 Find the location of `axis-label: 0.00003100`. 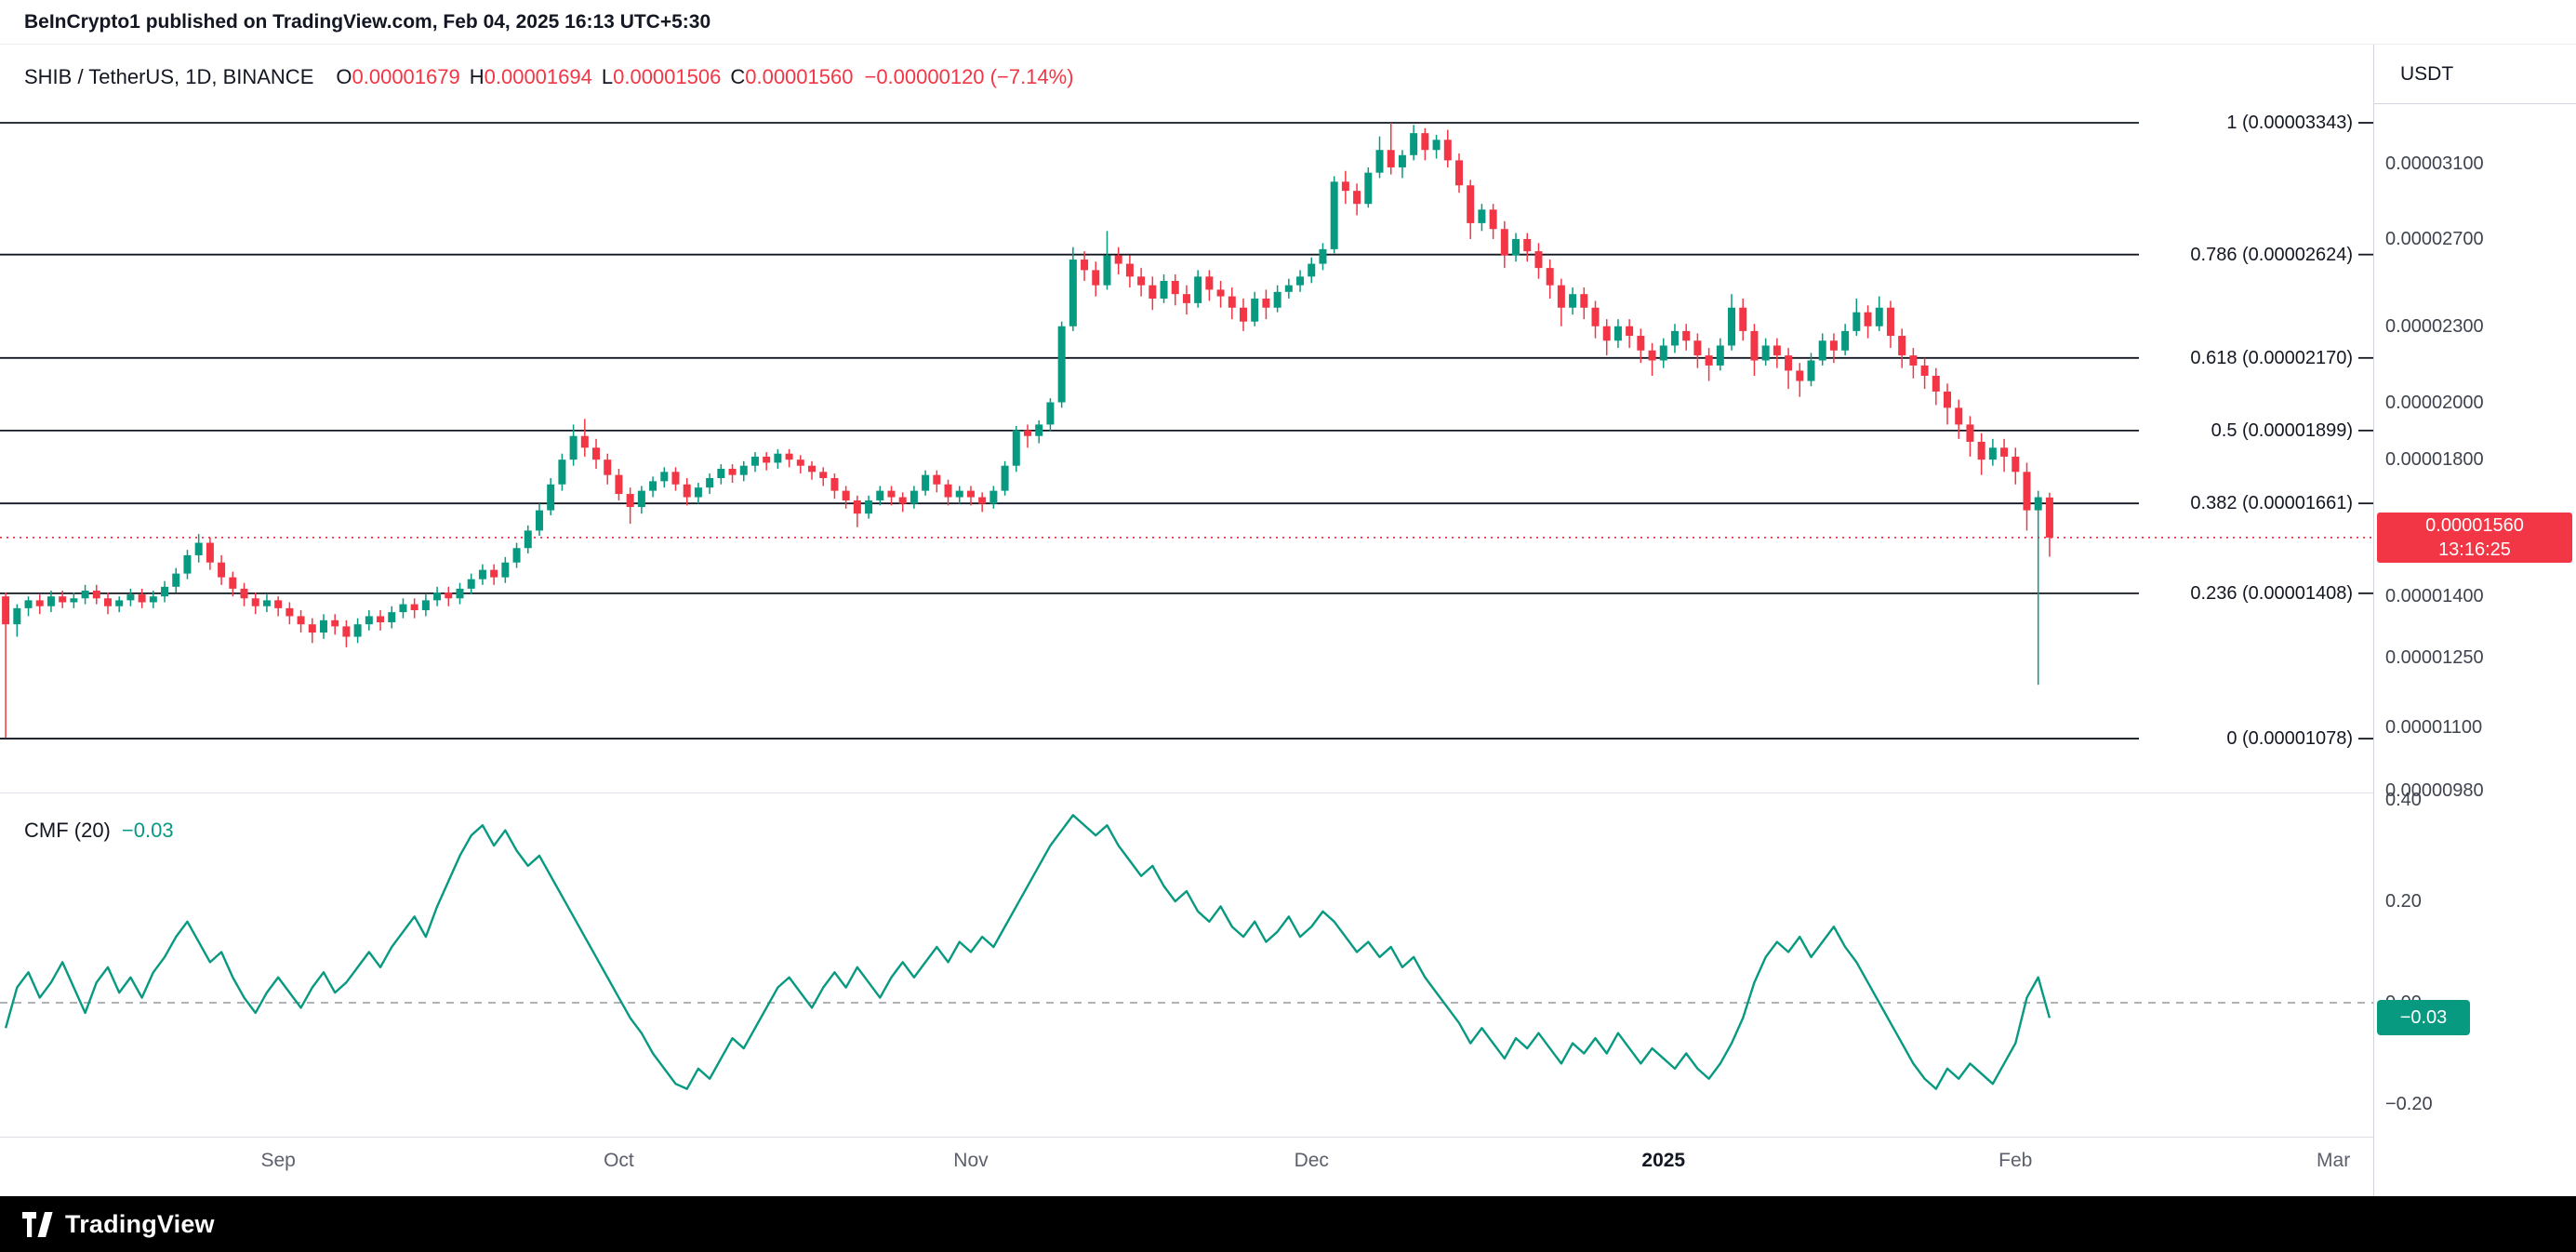

axis-label: 0.00003100 is located at coordinates (2434, 164).